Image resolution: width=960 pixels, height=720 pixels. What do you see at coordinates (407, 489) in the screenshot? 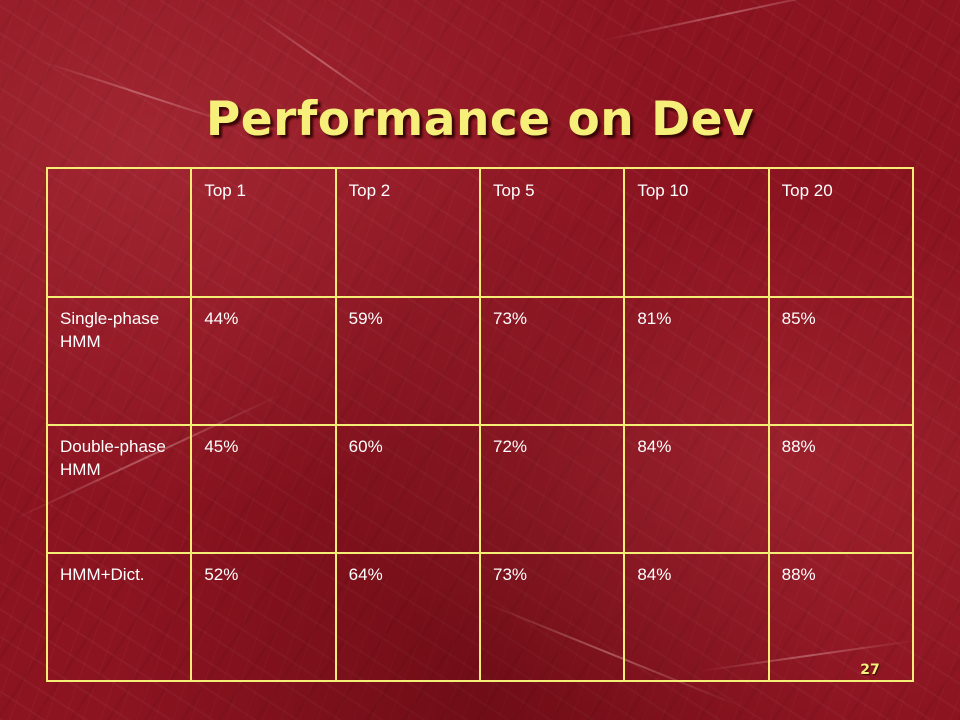
I see `table-cell: 60%` at bounding box center [407, 489].